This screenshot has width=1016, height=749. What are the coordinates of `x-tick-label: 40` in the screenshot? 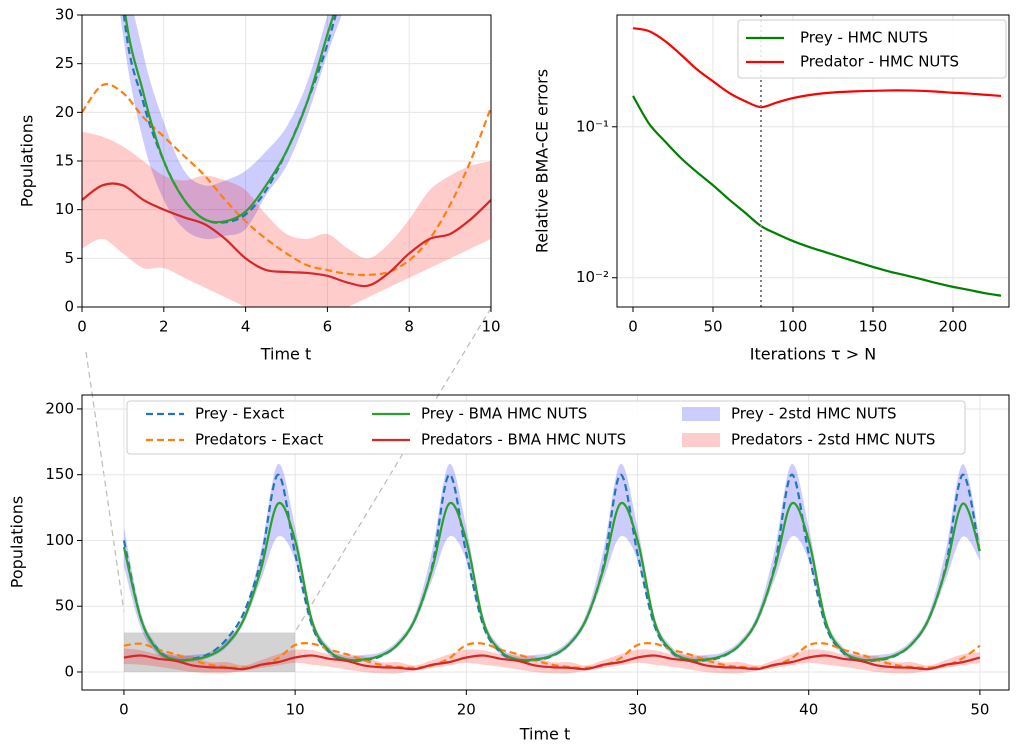 It's located at (808, 710).